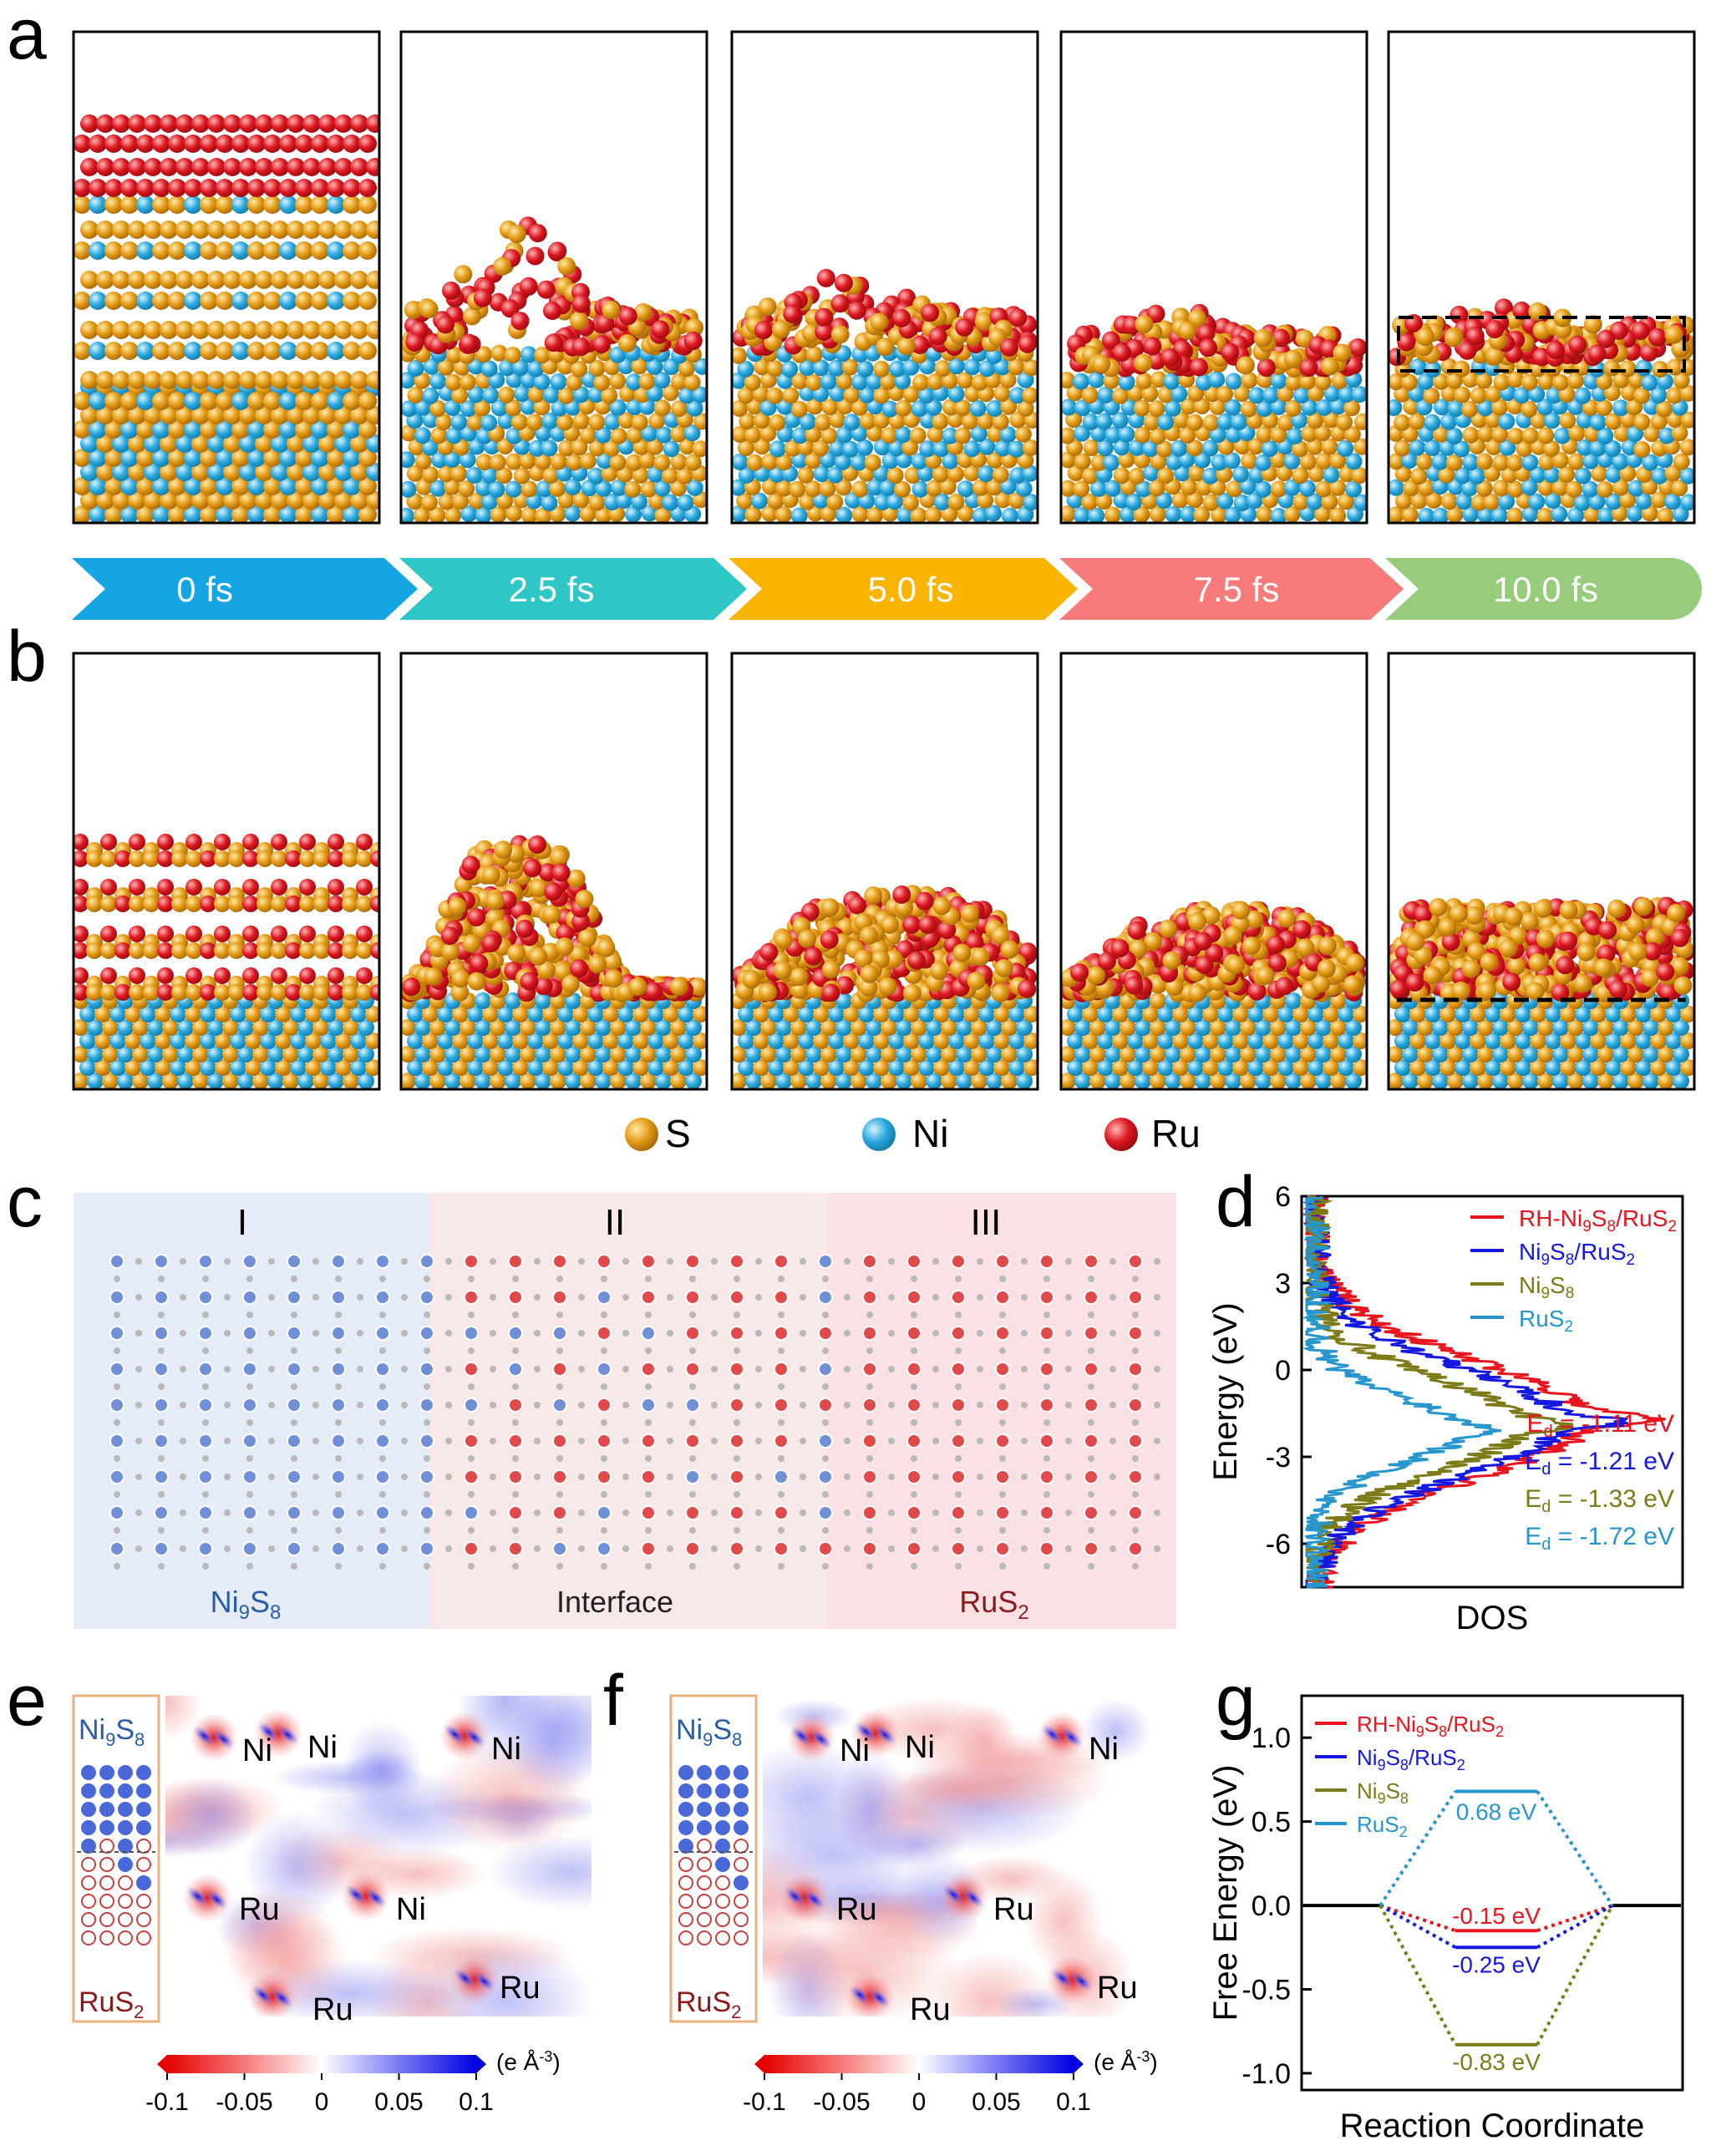 This screenshot has height=2156, width=1711. Describe the element at coordinates (613, 1701) in the screenshot. I see `panel-label-f: f` at that location.